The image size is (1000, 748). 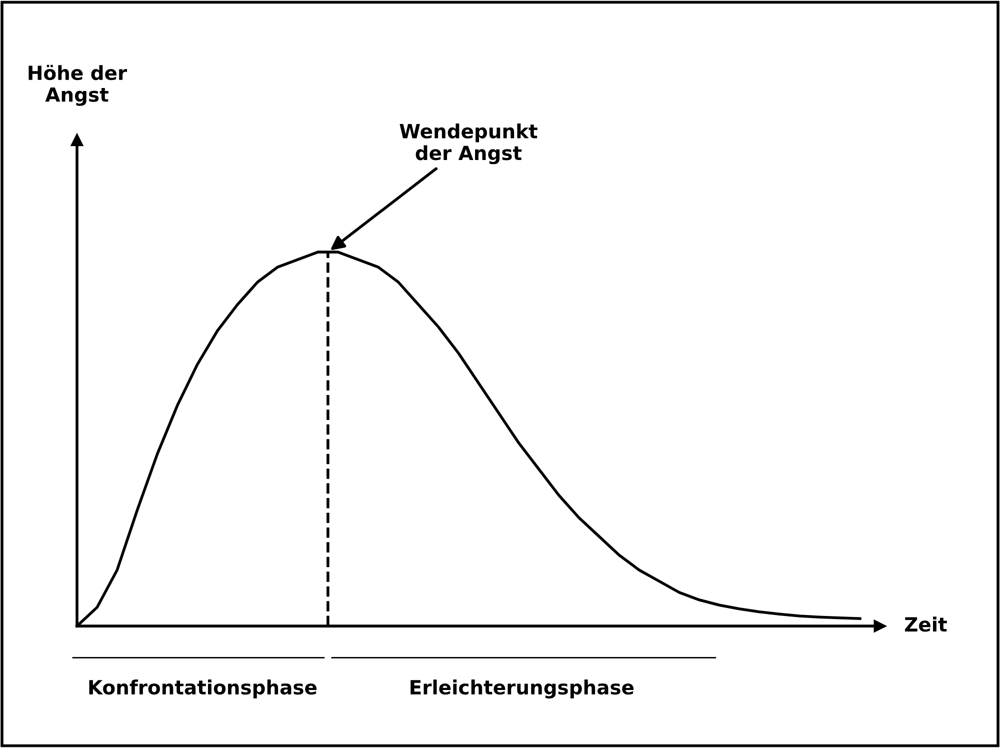 What do you see at coordinates (522, 689) in the screenshot?
I see `text: Erleichterungsphase` at bounding box center [522, 689].